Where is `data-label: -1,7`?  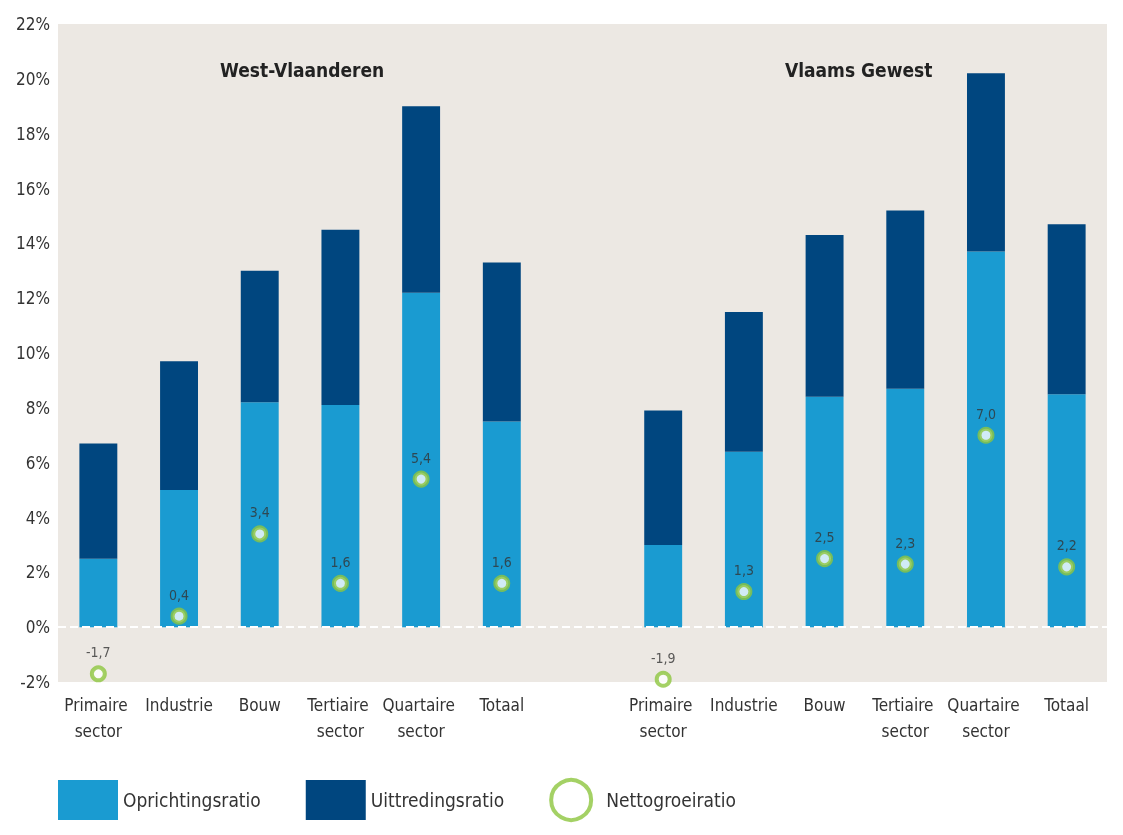
data-label: -1,7 is located at coordinates (98, 652).